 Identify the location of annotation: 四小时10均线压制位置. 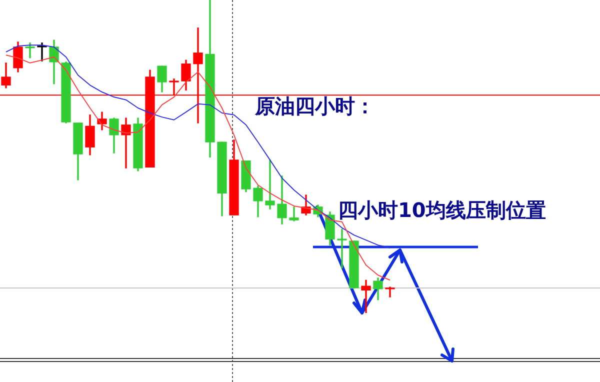
(442, 210).